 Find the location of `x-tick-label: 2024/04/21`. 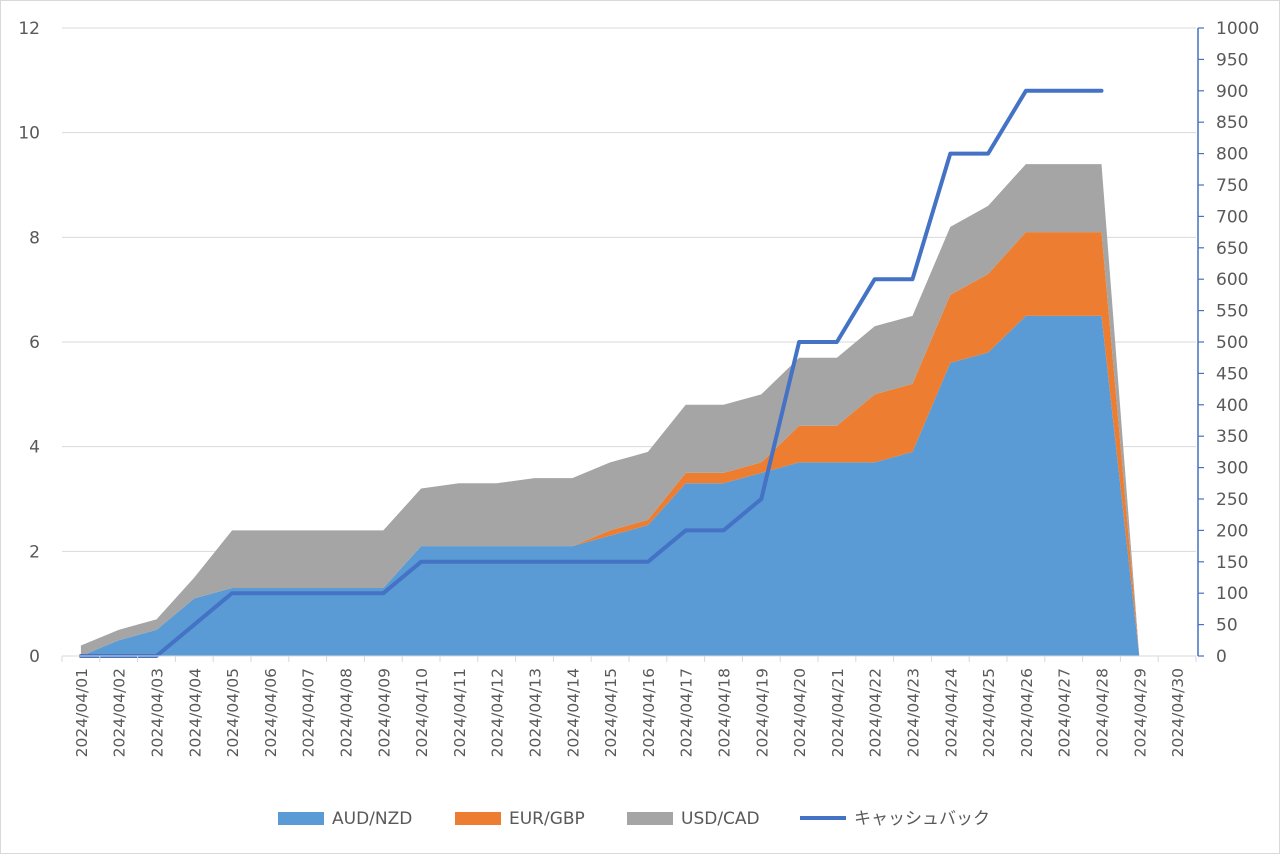

x-tick-label: 2024/04/21 is located at coordinates (838, 712).